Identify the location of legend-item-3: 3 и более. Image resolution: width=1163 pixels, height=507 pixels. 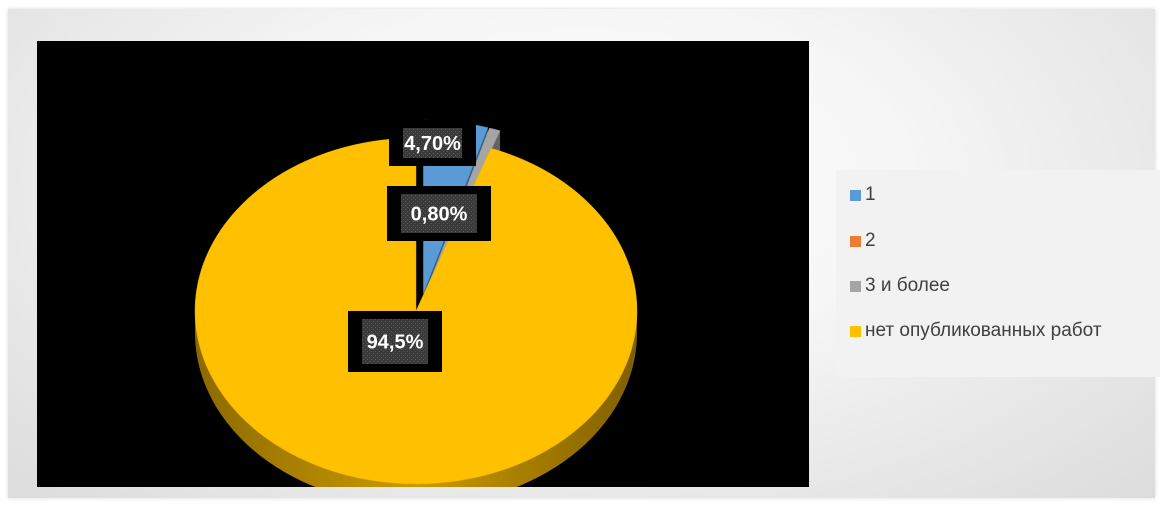
(900, 286).